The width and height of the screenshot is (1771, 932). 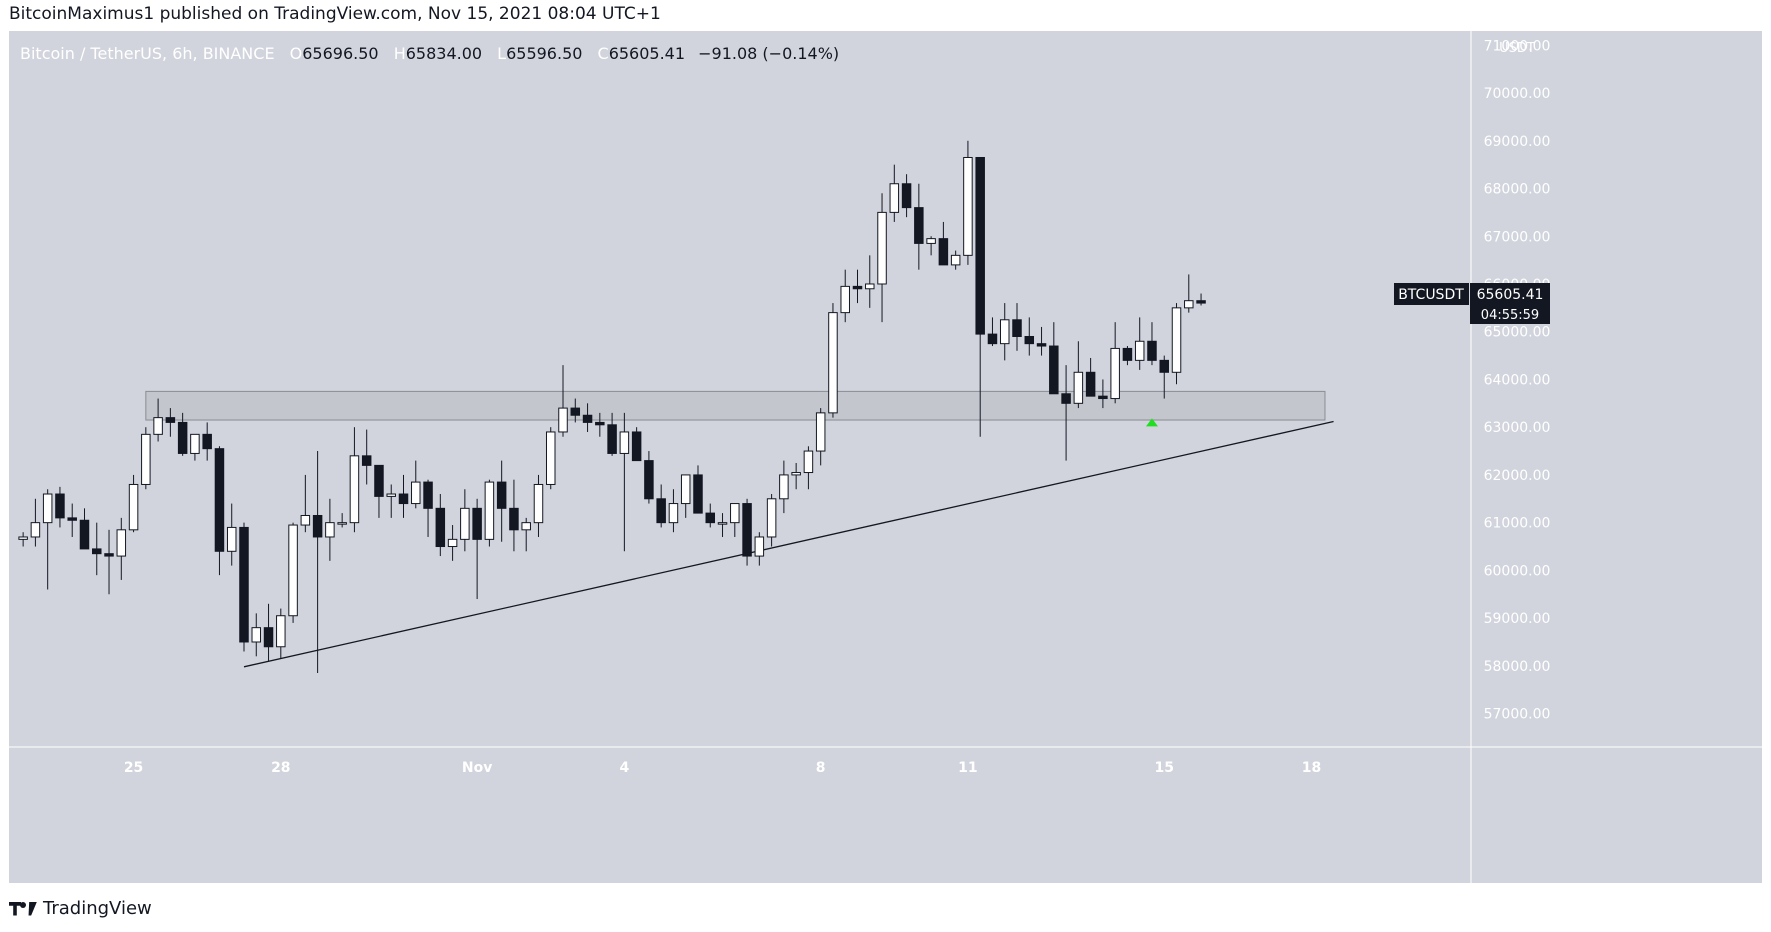 I want to click on resistance-zone, so click(x=735, y=405).